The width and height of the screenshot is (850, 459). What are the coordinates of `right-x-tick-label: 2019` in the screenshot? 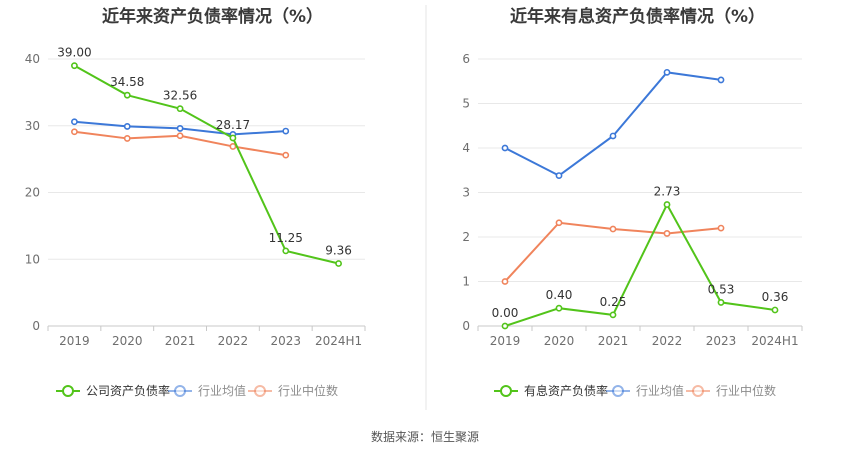 It's located at (505, 341).